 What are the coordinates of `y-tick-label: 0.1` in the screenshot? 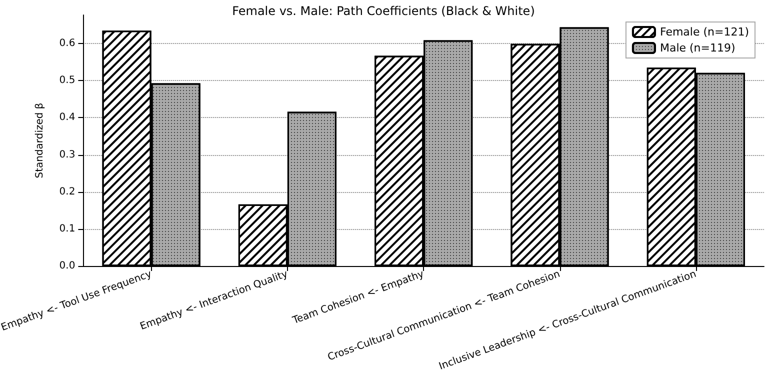 It's located at (67, 228).